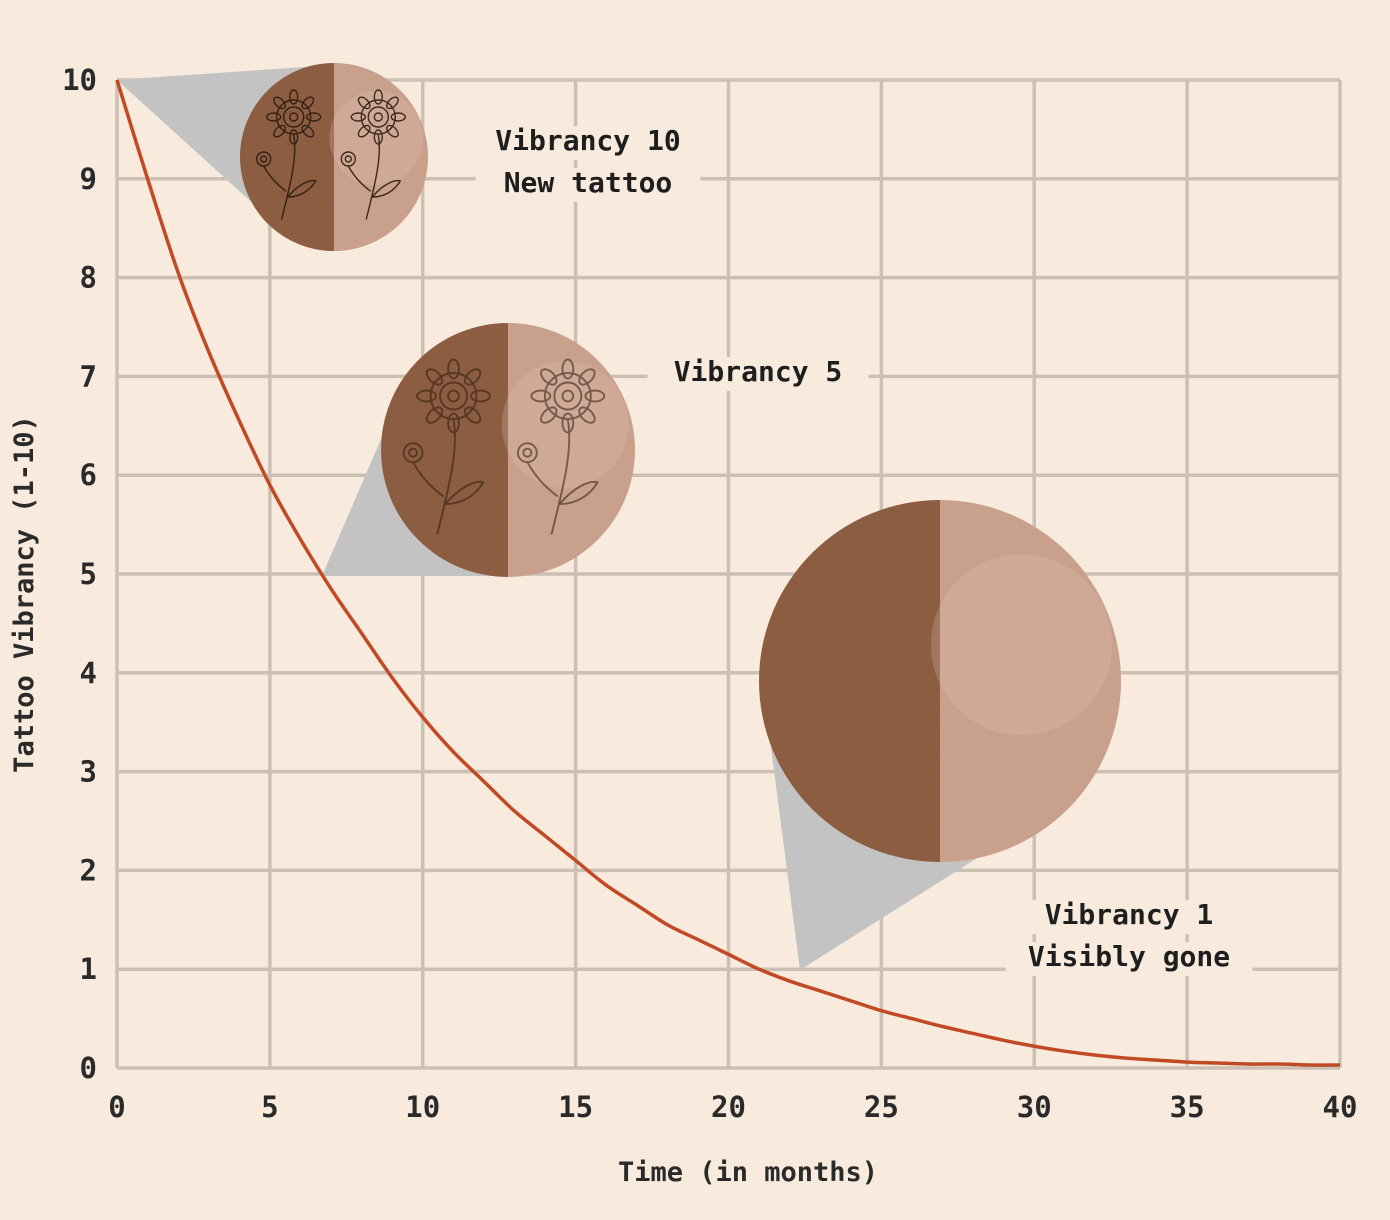 Image resolution: width=1390 pixels, height=1220 pixels. Describe the element at coordinates (269, 1107) in the screenshot. I see `x-tick-label: 5` at that location.